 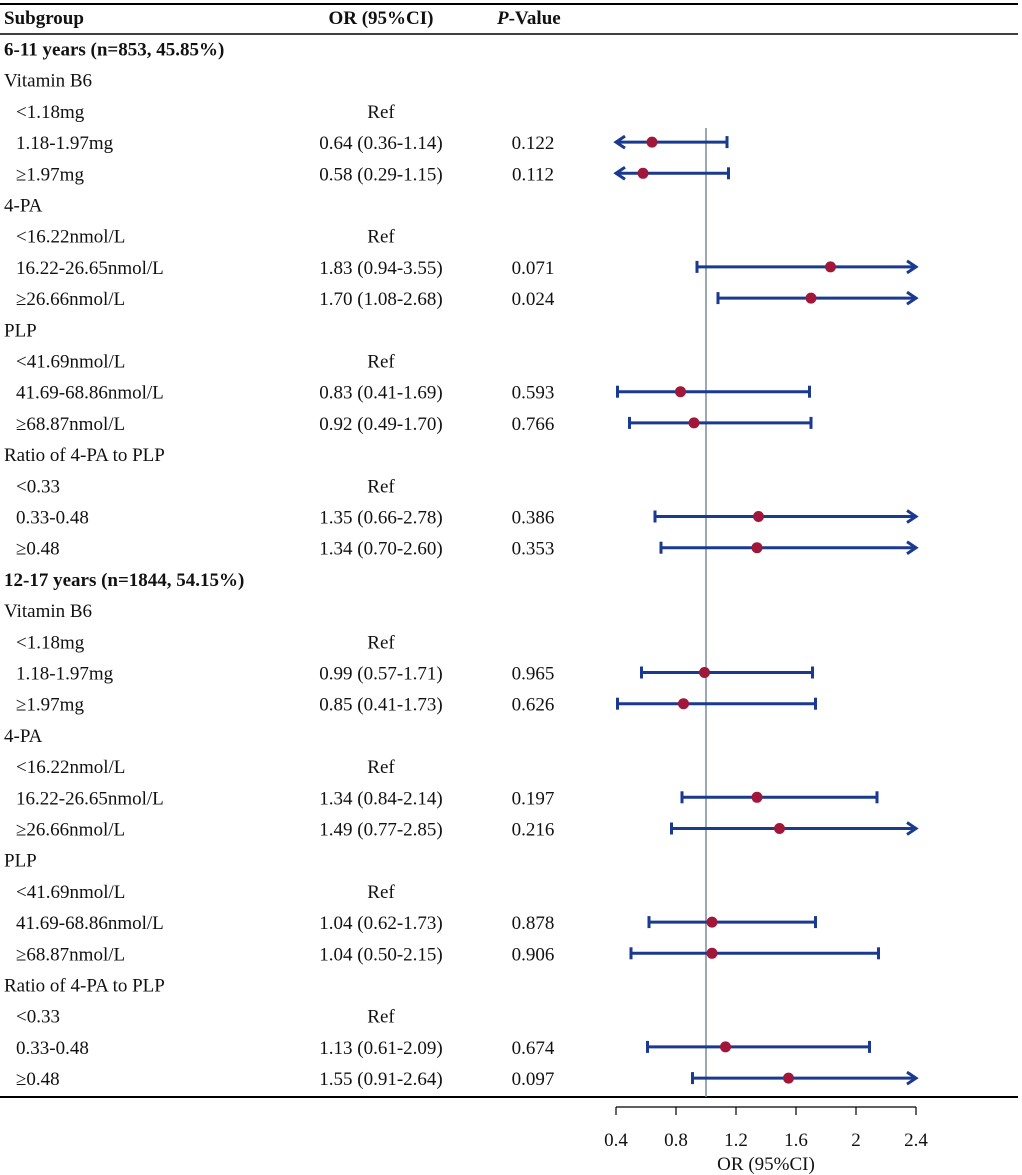 What do you see at coordinates (533, 549) in the screenshot?
I see `p-value: 0.353` at bounding box center [533, 549].